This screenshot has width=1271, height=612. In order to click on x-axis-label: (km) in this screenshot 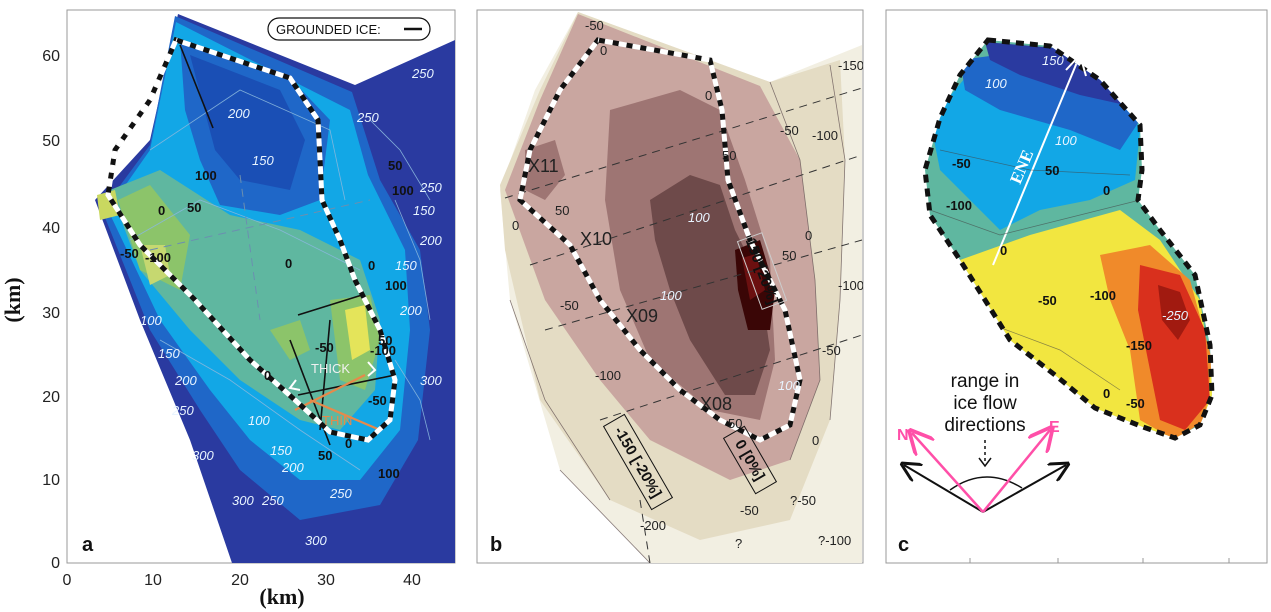, I will do `click(281, 596)`.